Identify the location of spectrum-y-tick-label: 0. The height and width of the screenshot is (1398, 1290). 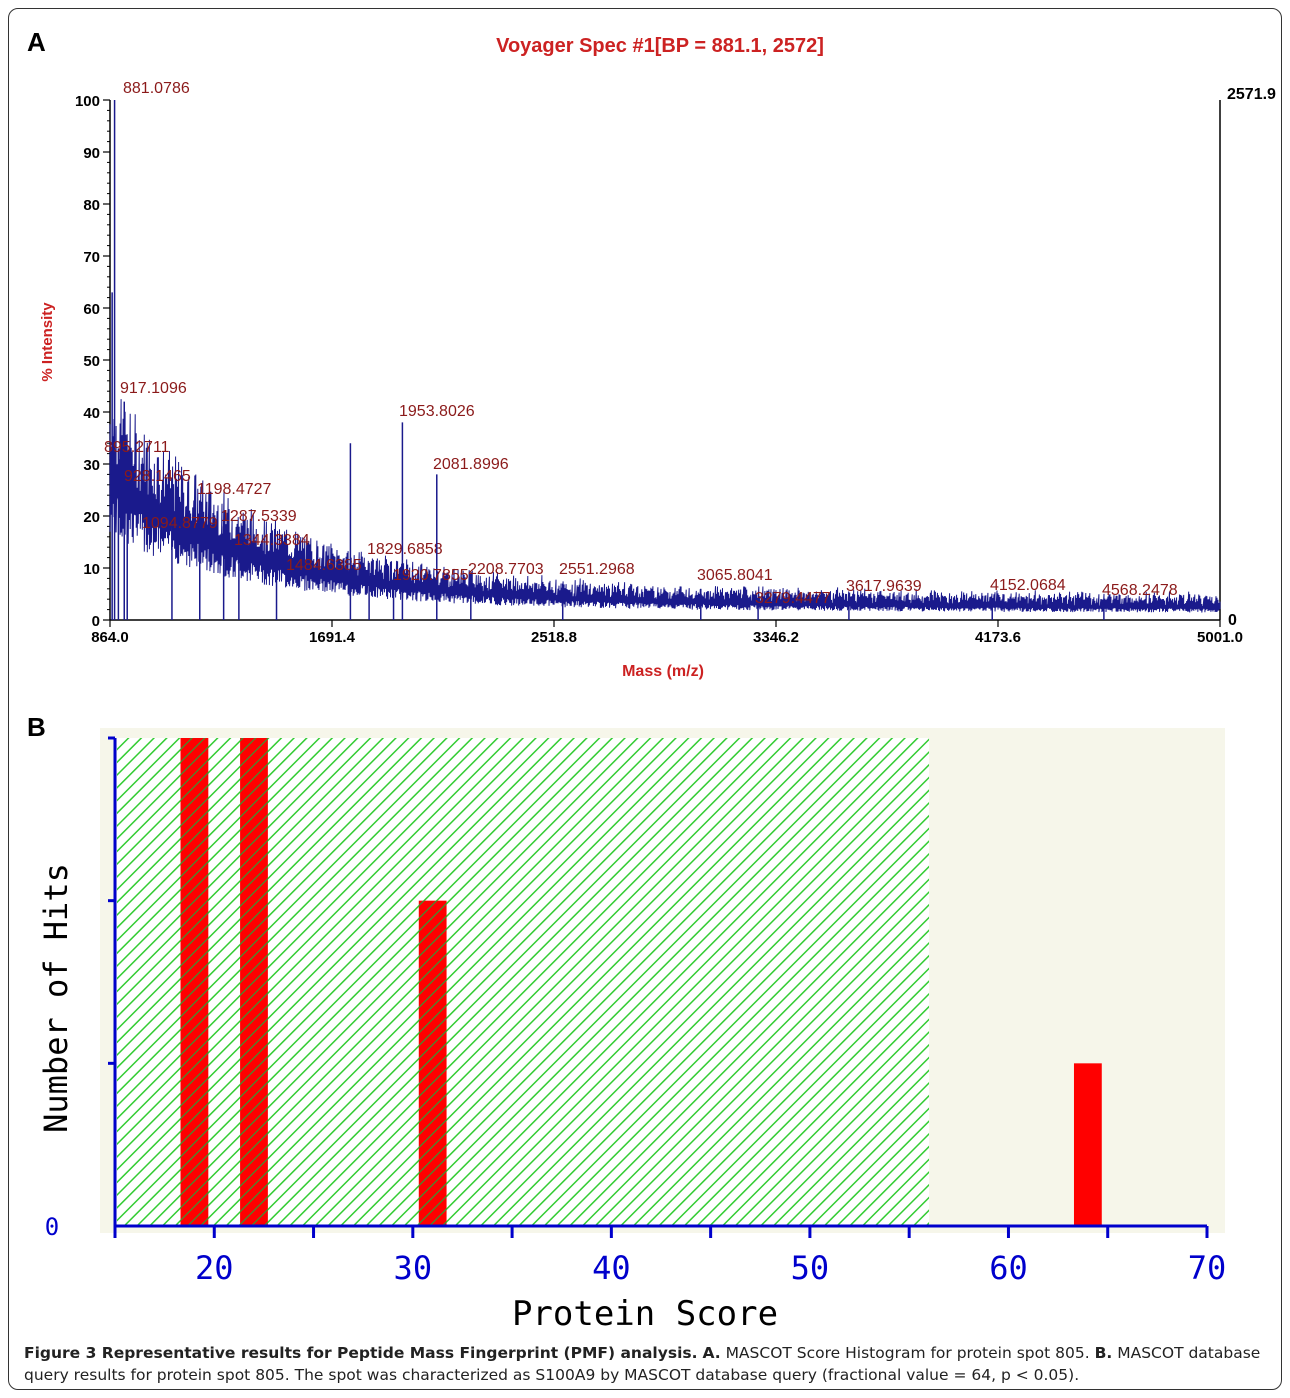
(96, 621).